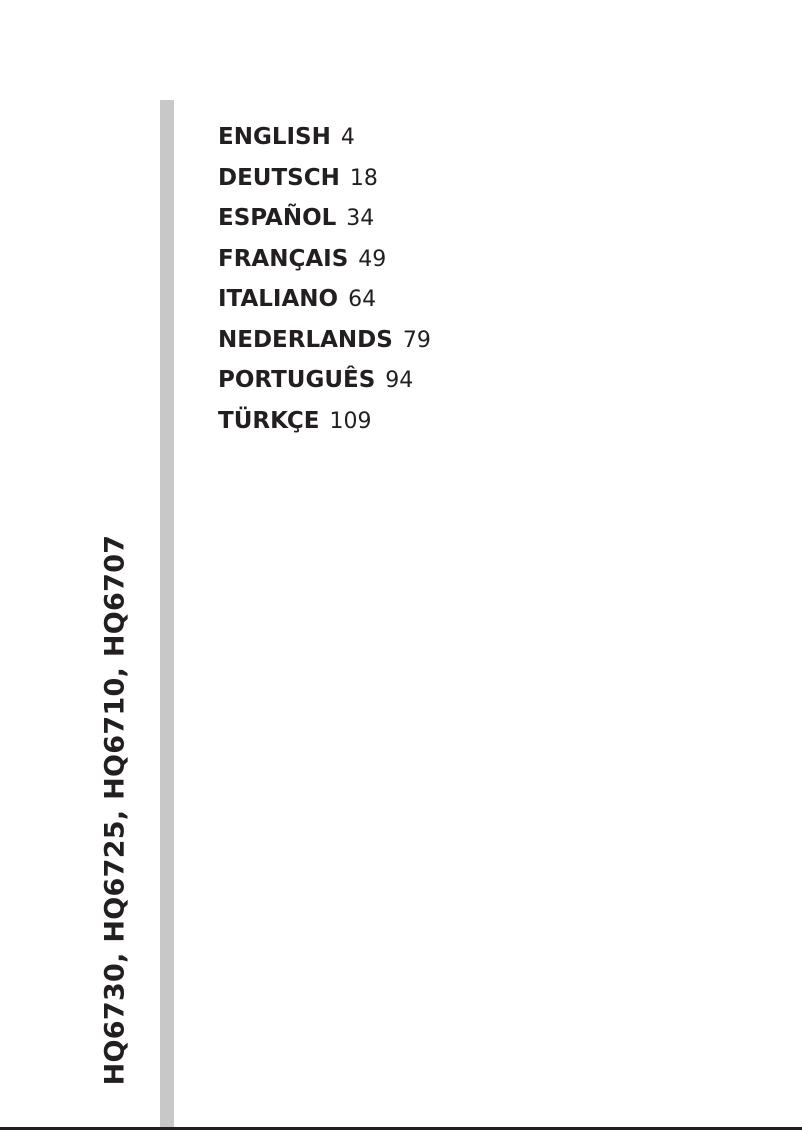  What do you see at coordinates (350, 421) in the screenshot?
I see `toc-page: 109` at bounding box center [350, 421].